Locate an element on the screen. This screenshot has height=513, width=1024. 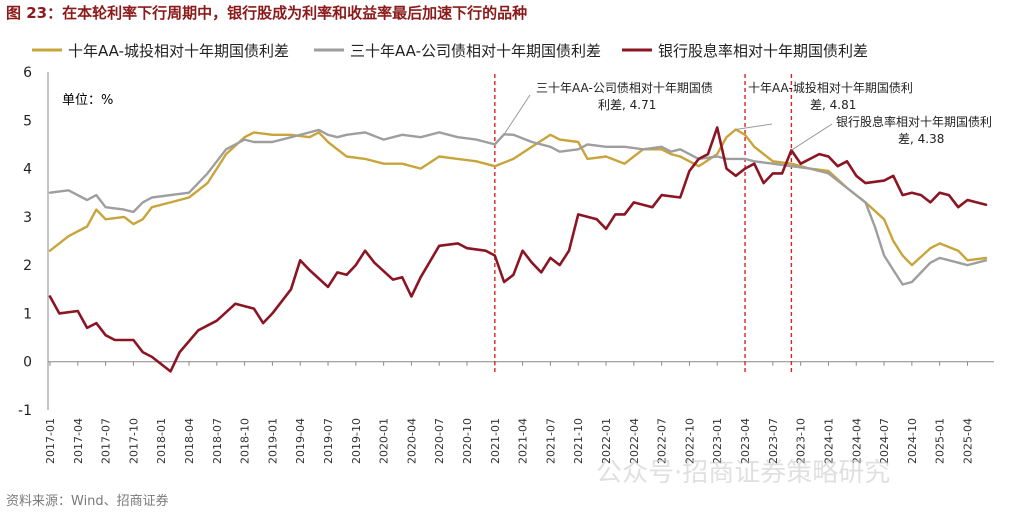
x-tick-label: 2018-04 is located at coordinates (189, 441).